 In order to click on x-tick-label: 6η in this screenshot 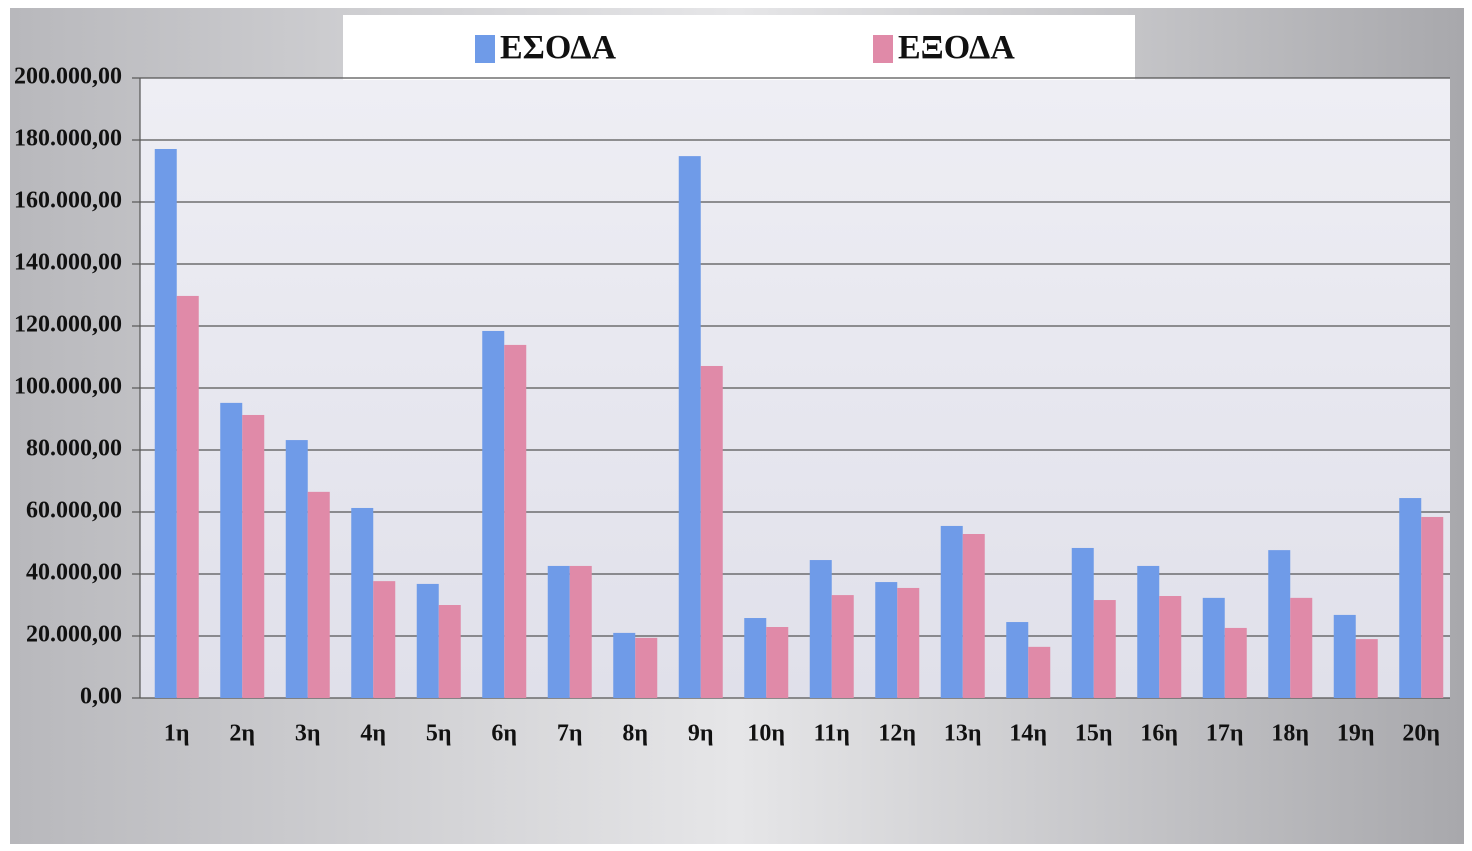, I will do `click(504, 734)`.